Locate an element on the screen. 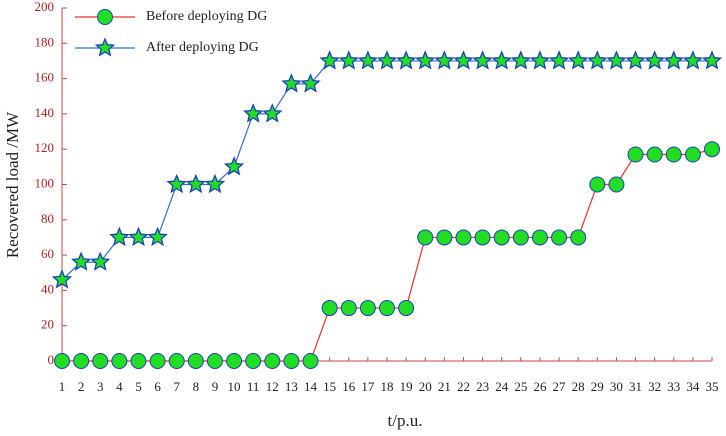  x-tick-label: 5 is located at coordinates (138, 386).